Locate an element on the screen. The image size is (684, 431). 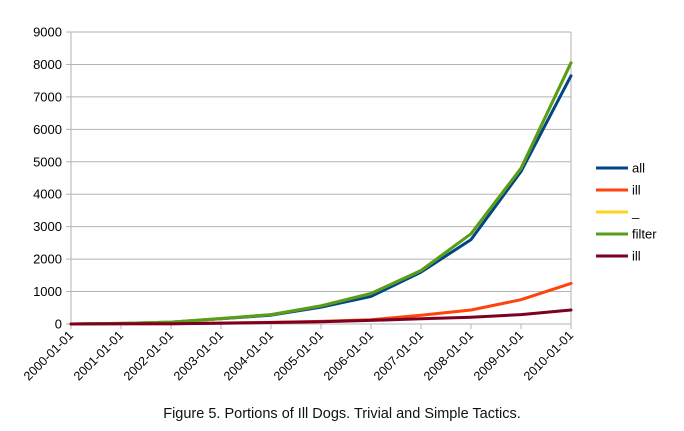
y-tick-label: 1000 is located at coordinates (47, 291).